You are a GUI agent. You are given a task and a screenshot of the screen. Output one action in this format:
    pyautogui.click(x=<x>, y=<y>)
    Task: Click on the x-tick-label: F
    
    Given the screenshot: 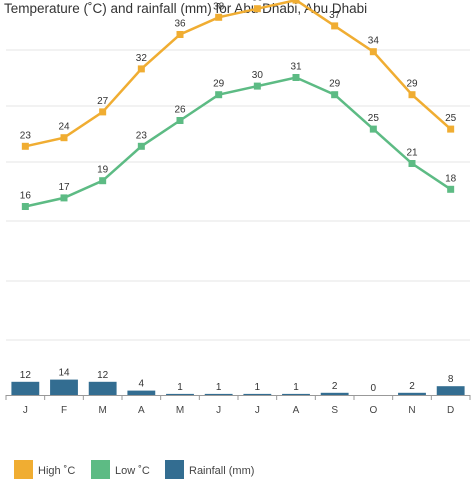 What is the action you would take?
    pyautogui.click(x=64, y=410)
    